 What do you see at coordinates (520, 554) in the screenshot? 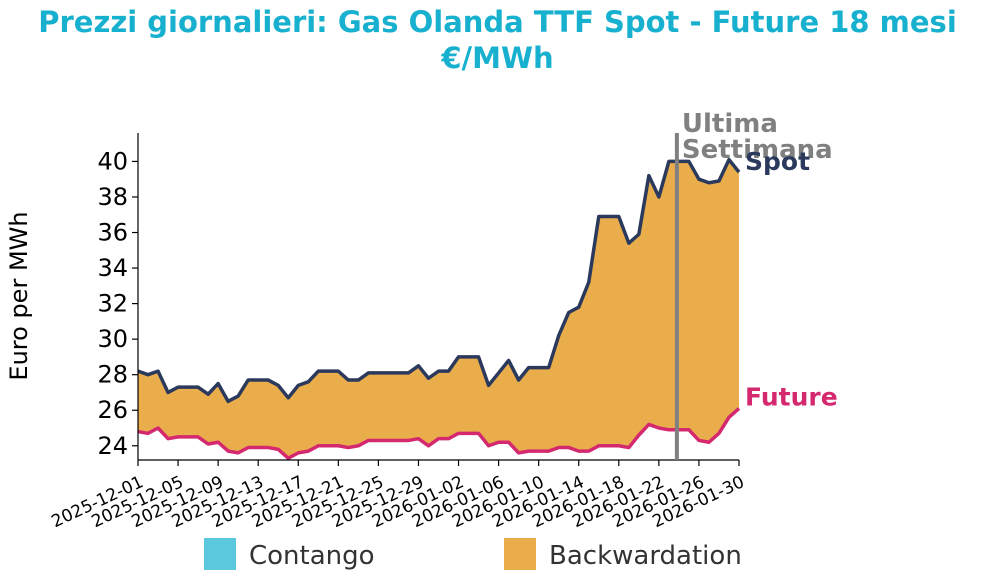
I see `legend-swatch-backwardation` at bounding box center [520, 554].